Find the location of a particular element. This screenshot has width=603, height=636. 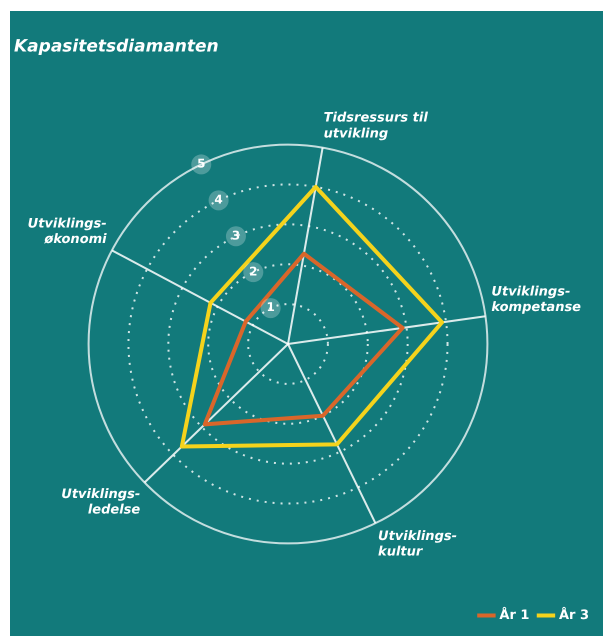

chart-title: Kapasitetsdiamanten is located at coordinates (116, 46).